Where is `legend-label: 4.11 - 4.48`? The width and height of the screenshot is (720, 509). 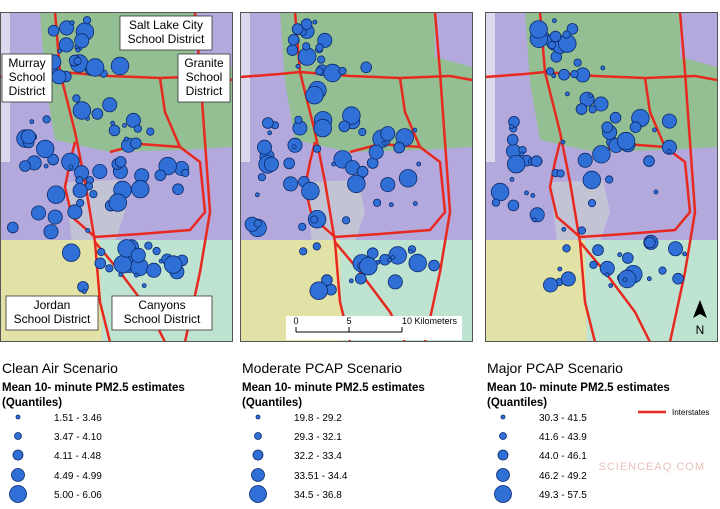
legend-label: 4.11 - 4.48 is located at coordinates (78, 456).